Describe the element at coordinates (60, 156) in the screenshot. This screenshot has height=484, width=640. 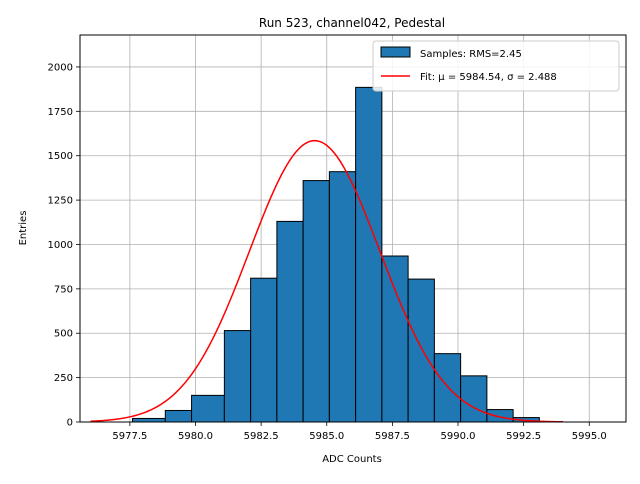
I see `y-tick-label-6: 1500` at that location.